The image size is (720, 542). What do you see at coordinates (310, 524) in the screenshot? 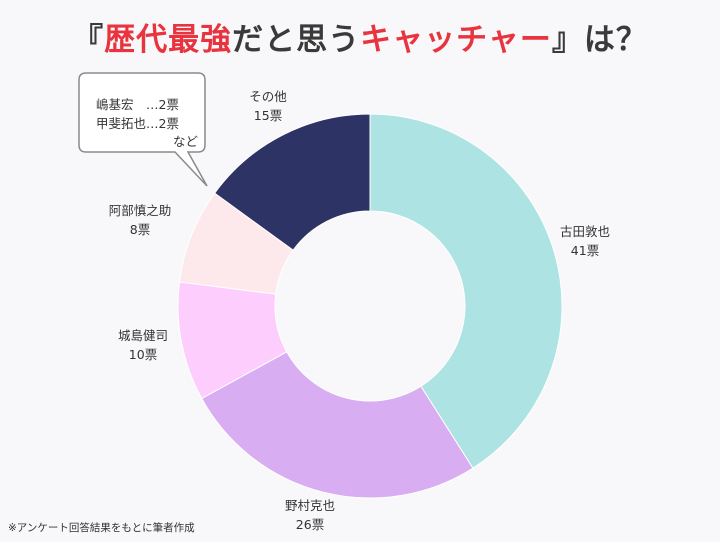
I see `slice-label-value: 26票` at bounding box center [310, 524].